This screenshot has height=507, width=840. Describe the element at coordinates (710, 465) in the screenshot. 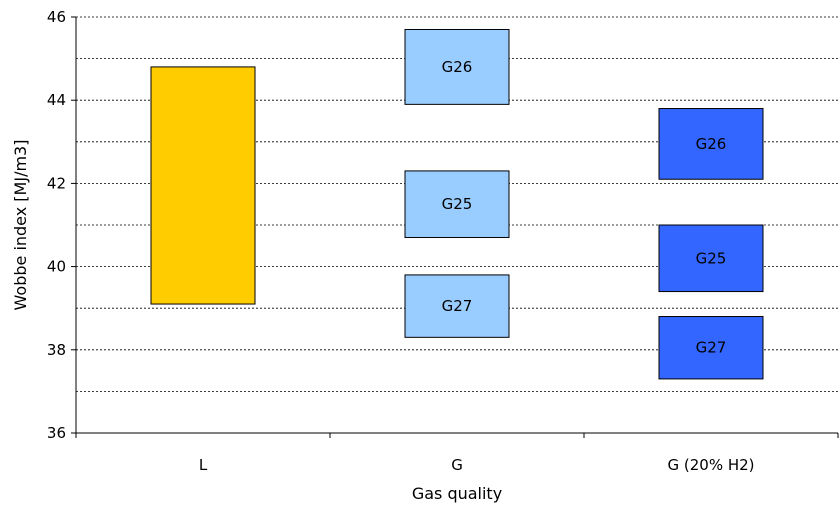

I see `x-tick-label: G (20% H2)` at that location.